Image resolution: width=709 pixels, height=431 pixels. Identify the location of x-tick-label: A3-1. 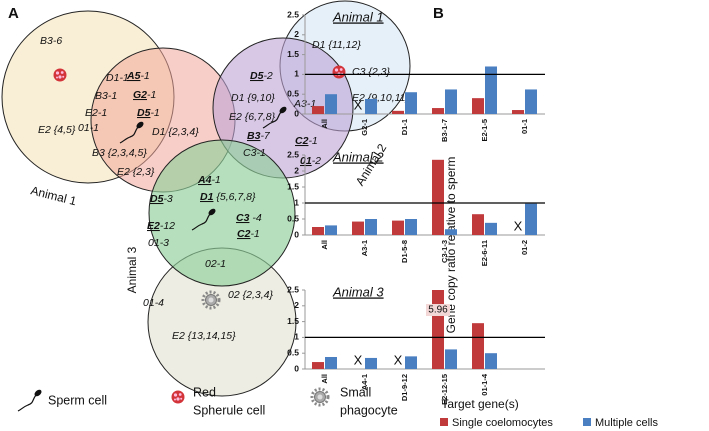
(364, 248).